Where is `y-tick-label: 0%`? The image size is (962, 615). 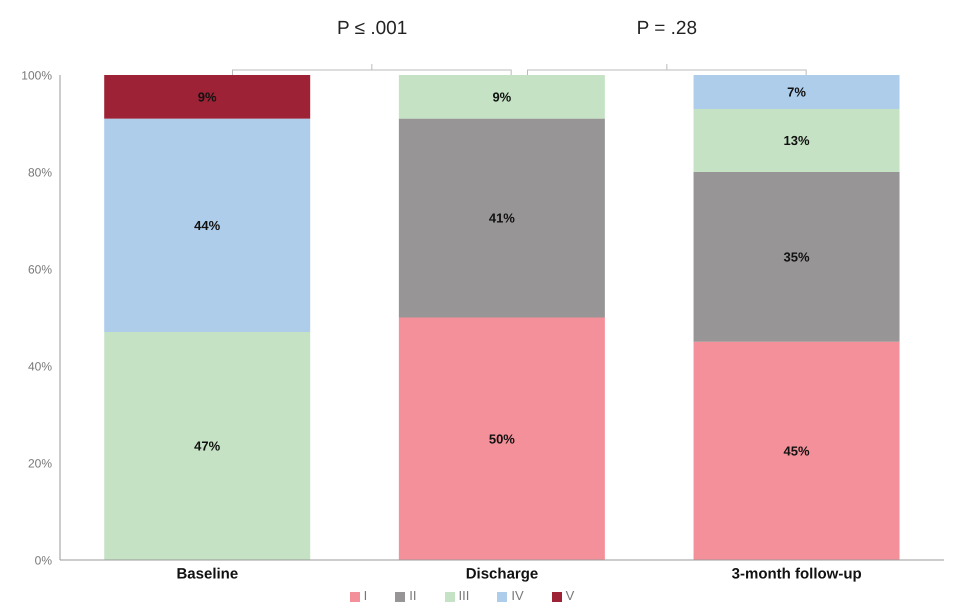 y-tick-label: 0% is located at coordinates (43, 560).